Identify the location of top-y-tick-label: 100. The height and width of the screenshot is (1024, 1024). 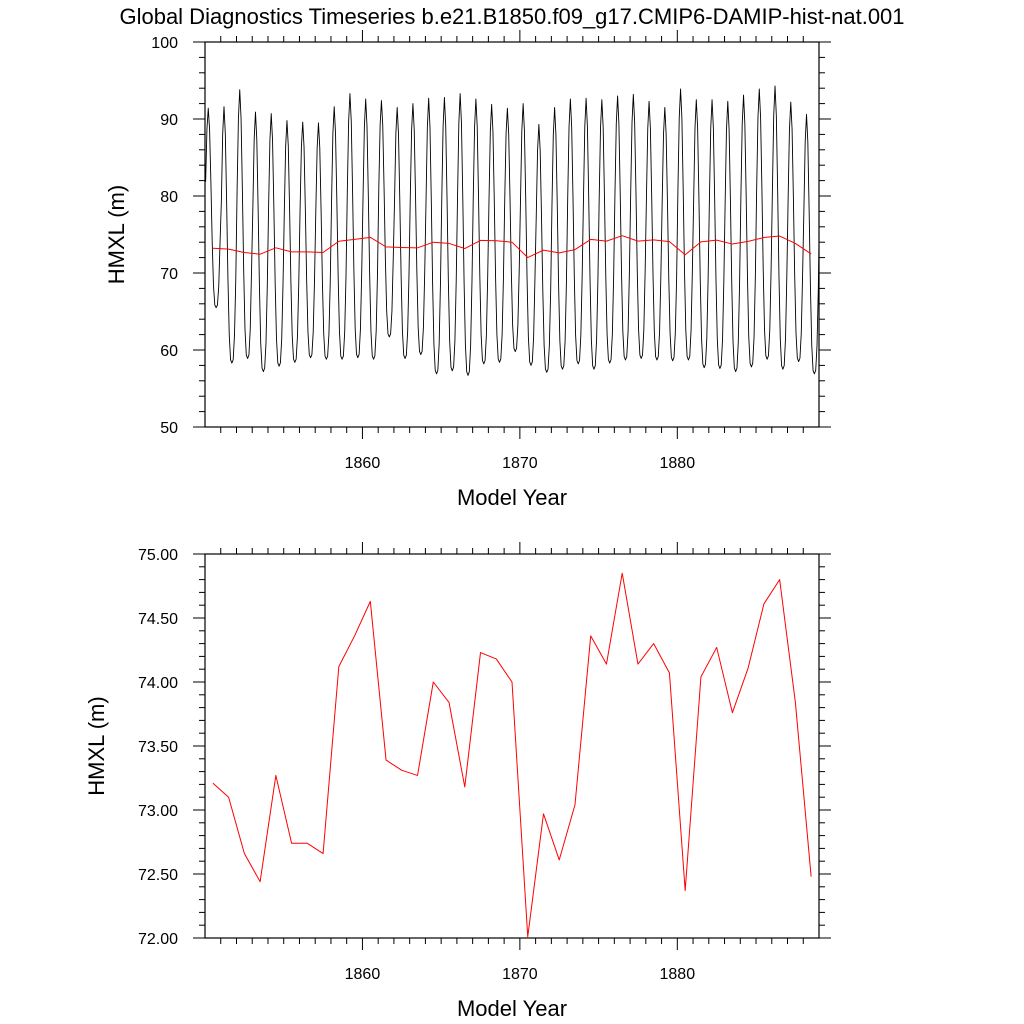
(164, 43).